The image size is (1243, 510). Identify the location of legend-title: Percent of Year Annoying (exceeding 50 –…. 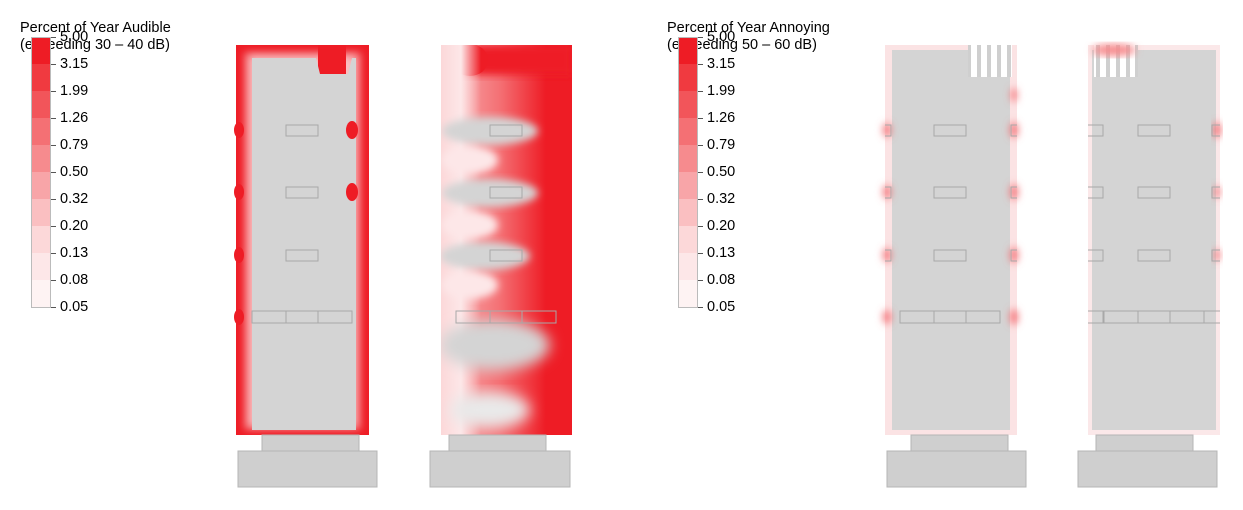
(748, 37).